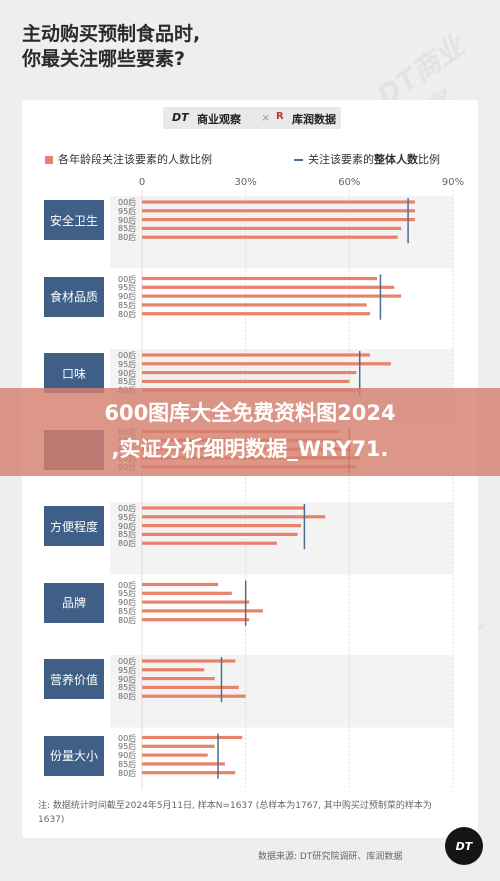 This screenshot has width=500, height=881. Describe the element at coordinates (135, 159) in the screenshot. I see `legend-bars-label: 各年龄段关注该要素的人数比例` at that location.